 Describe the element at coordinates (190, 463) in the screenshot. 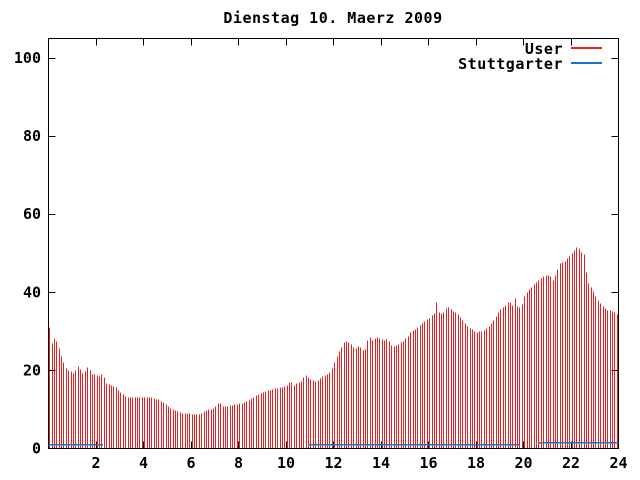

I see `x-tick-label: 6` at that location.